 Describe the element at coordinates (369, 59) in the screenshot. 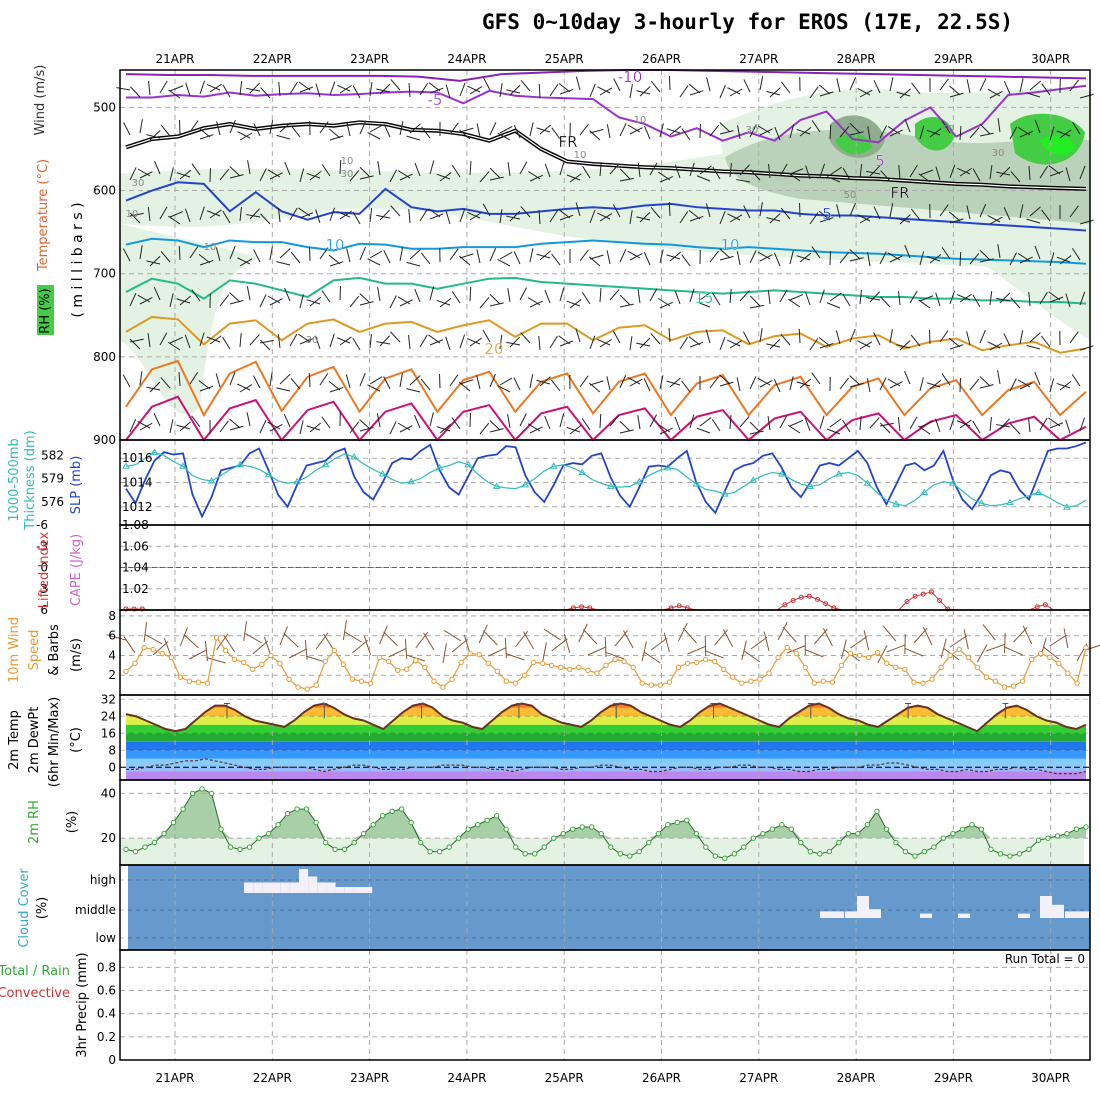

I see `x-tick-label-top: 23APR` at that location.